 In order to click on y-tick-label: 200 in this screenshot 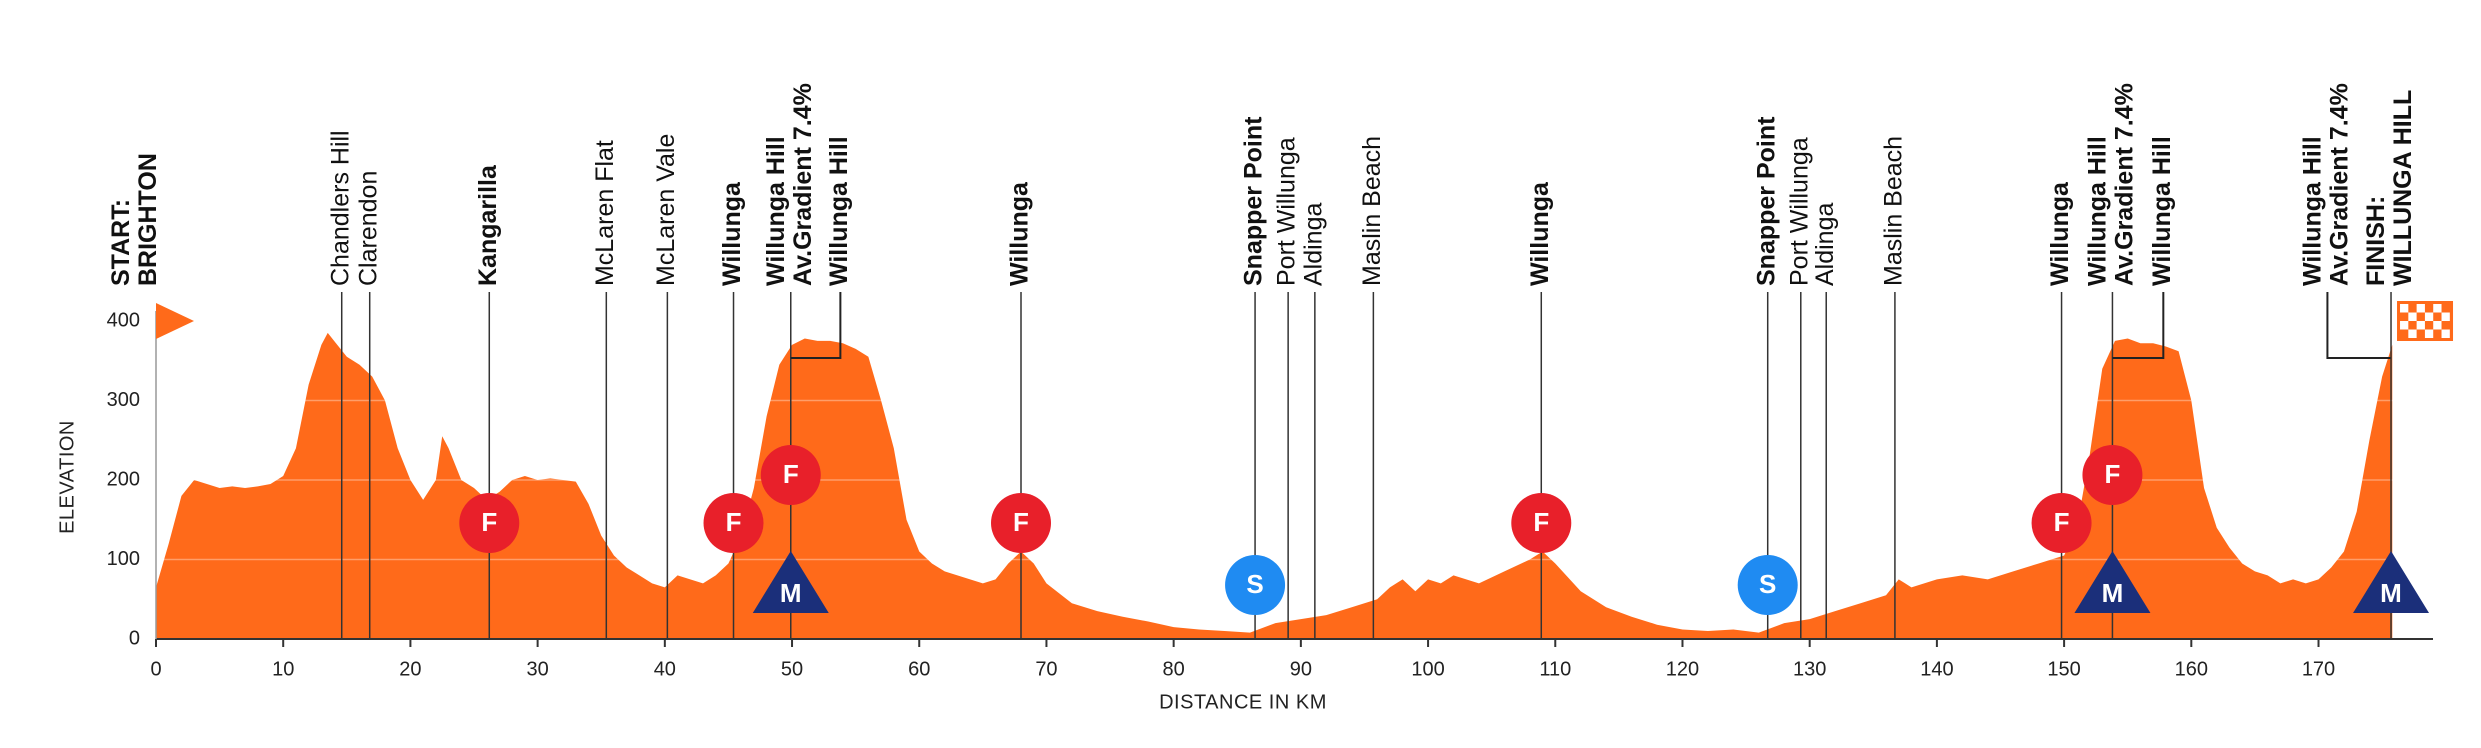, I will do `click(123, 479)`.